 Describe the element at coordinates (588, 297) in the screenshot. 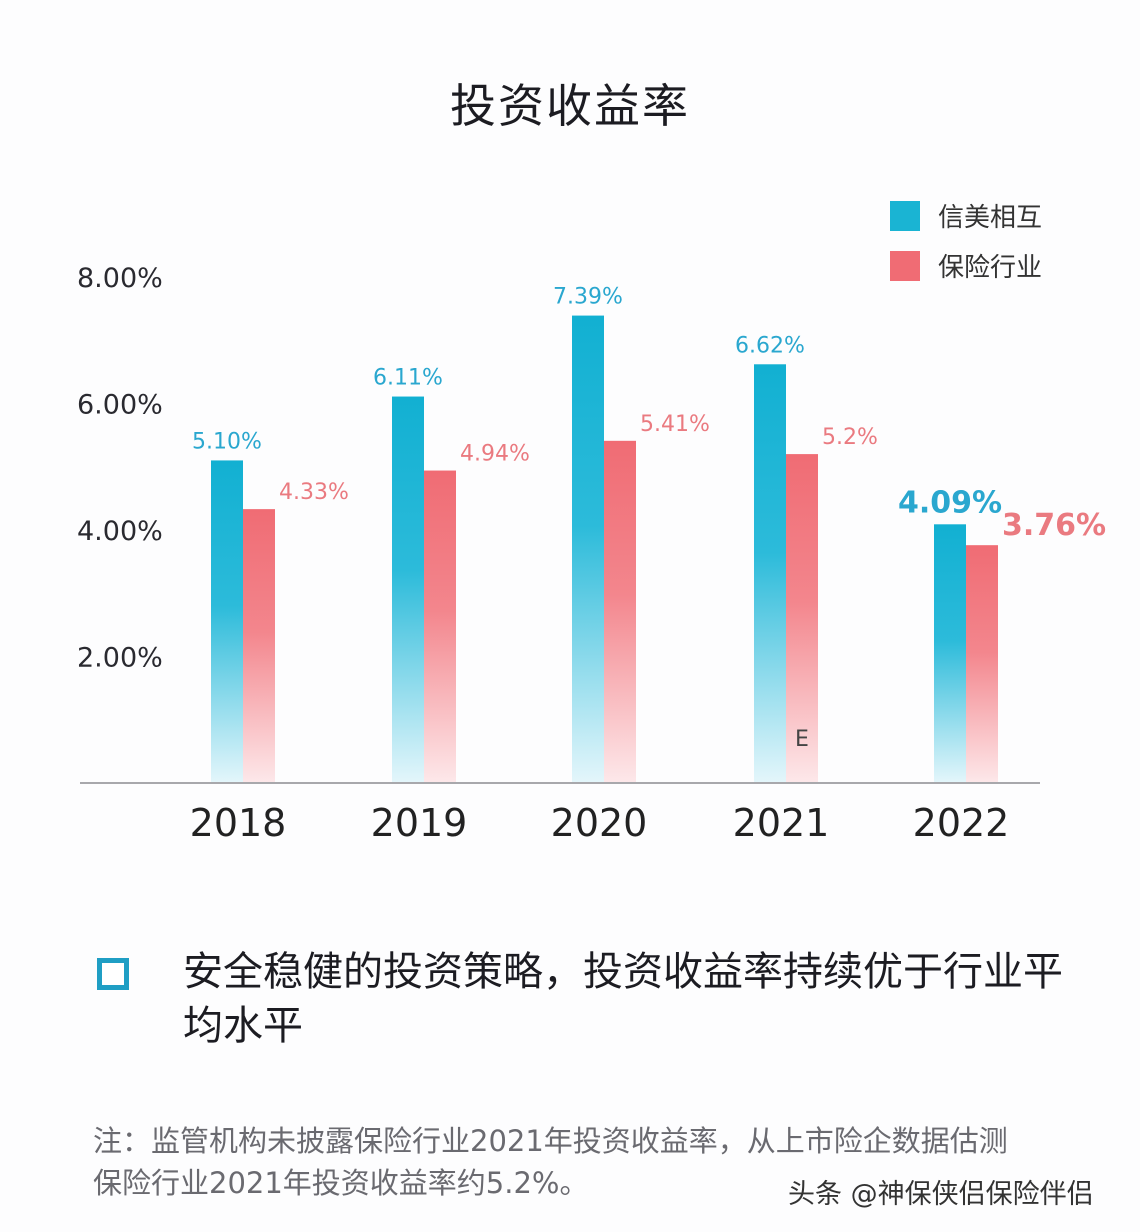

I see `data-label-xinmei-2020: 7.39%` at that location.